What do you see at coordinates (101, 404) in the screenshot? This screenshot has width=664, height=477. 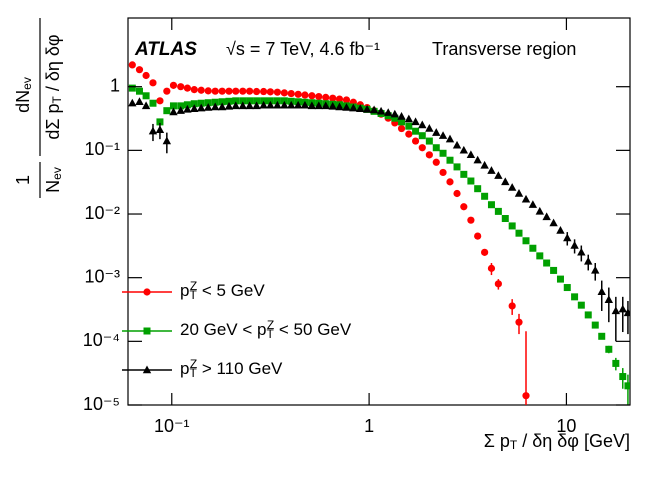 I see `y-tick-label: 10⁻⁵` at bounding box center [101, 404].